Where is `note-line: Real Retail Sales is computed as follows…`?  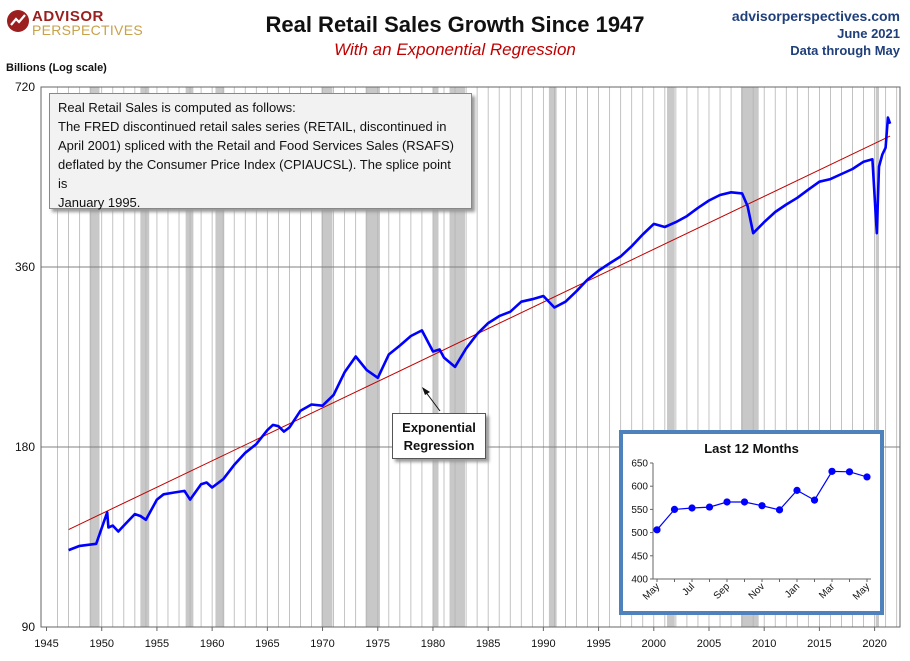 note-line: Real Retail Sales is computed as follows… is located at coordinates (177, 107).